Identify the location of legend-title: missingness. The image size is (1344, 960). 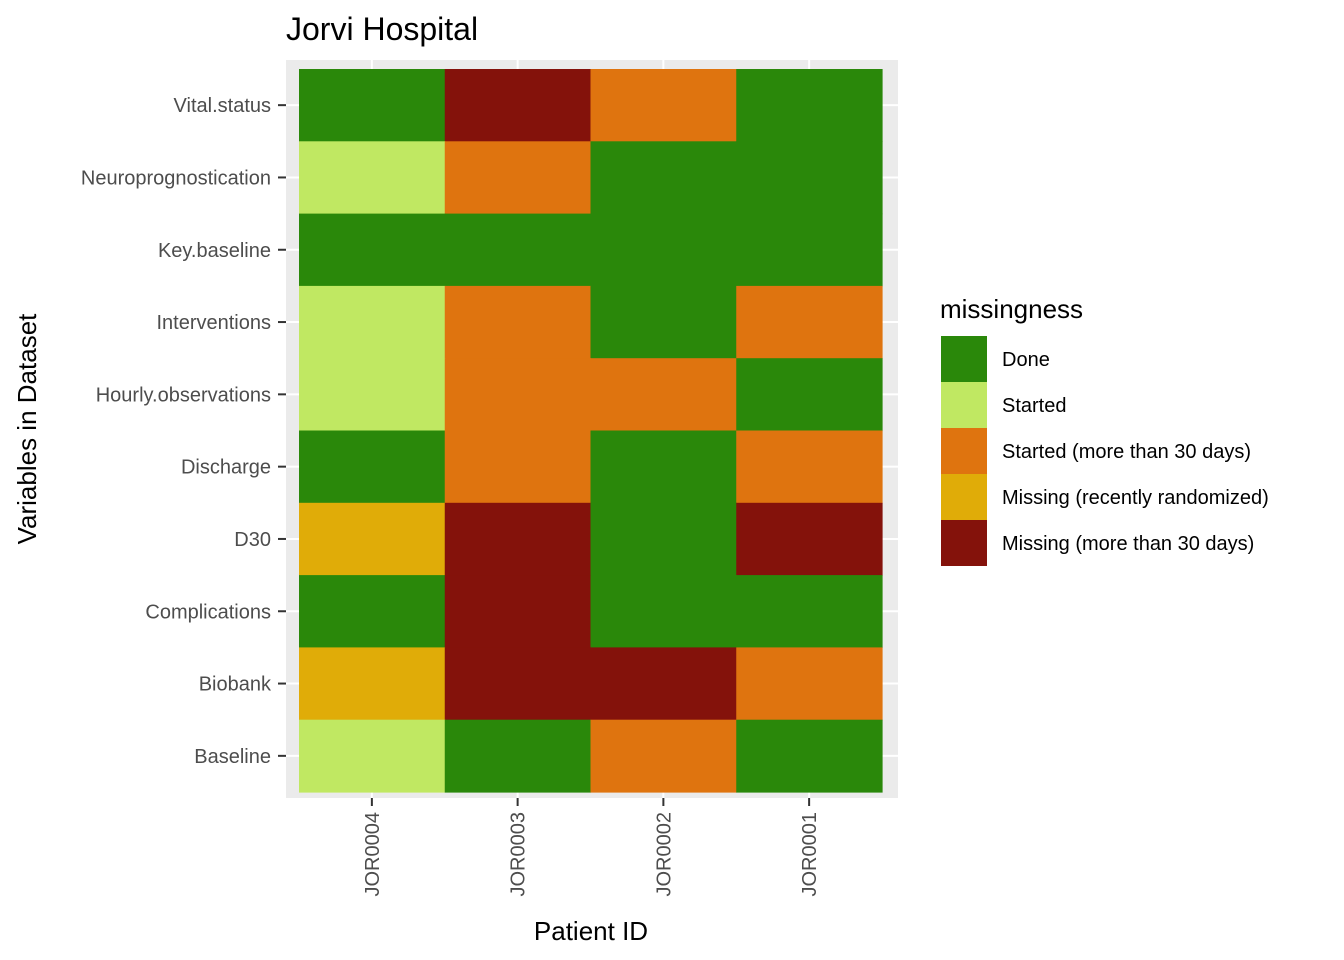
(1011, 309).